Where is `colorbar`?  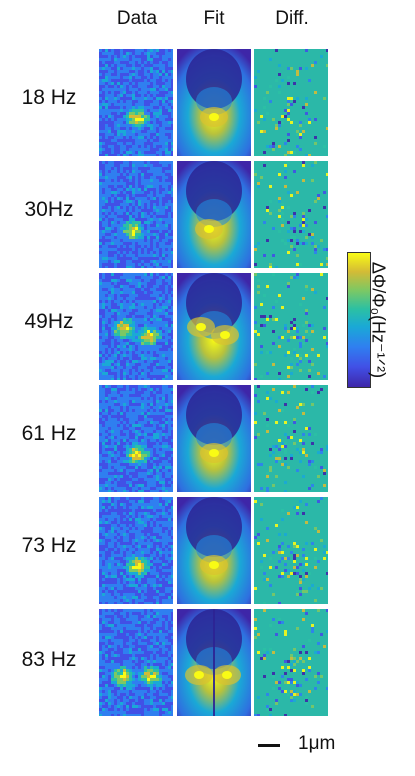 colorbar is located at coordinates (359, 320).